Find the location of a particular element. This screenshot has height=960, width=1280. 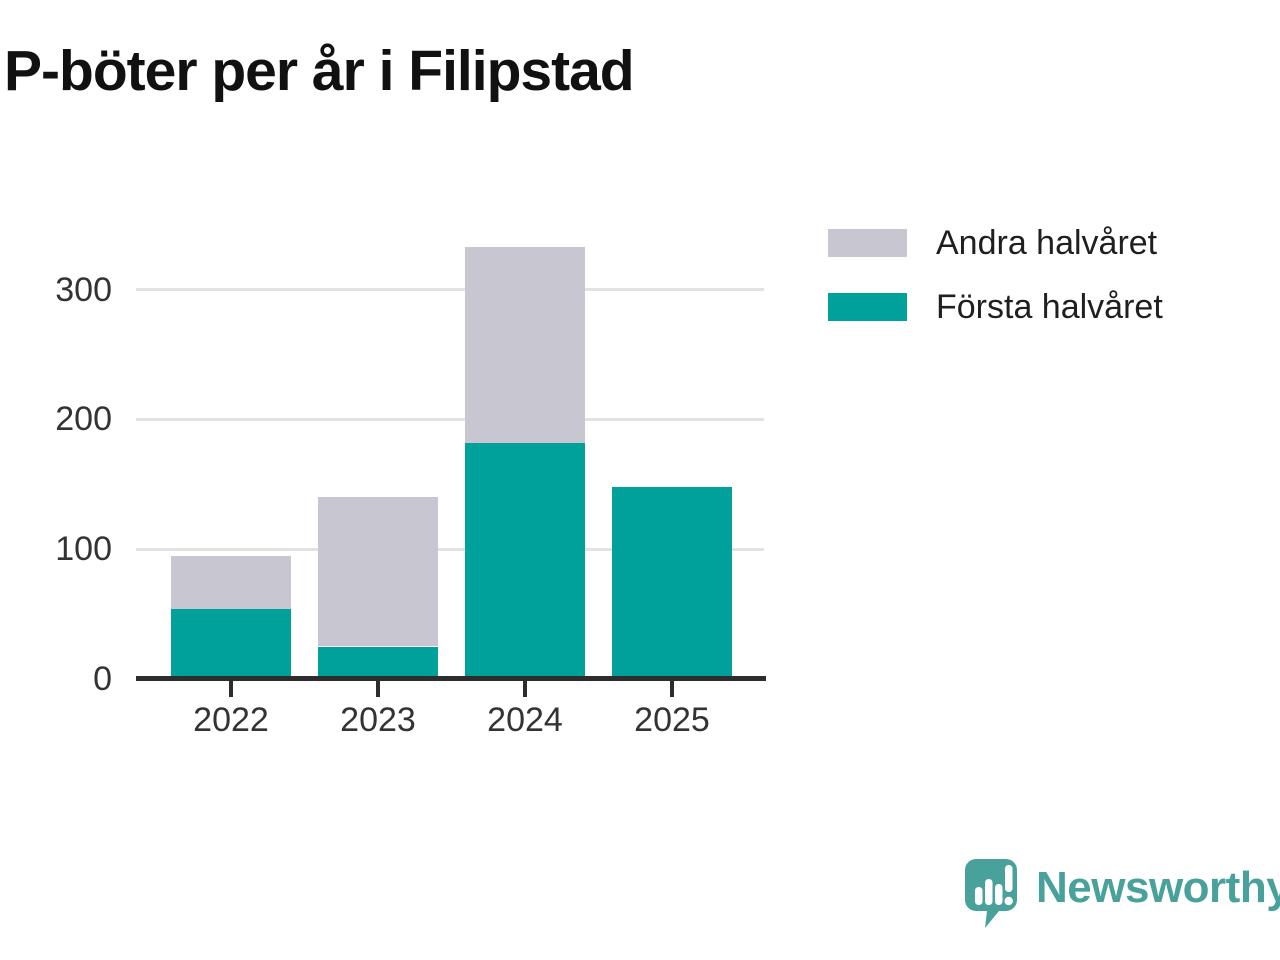

legend-item-0: Andra halvåret is located at coordinates (995, 243).